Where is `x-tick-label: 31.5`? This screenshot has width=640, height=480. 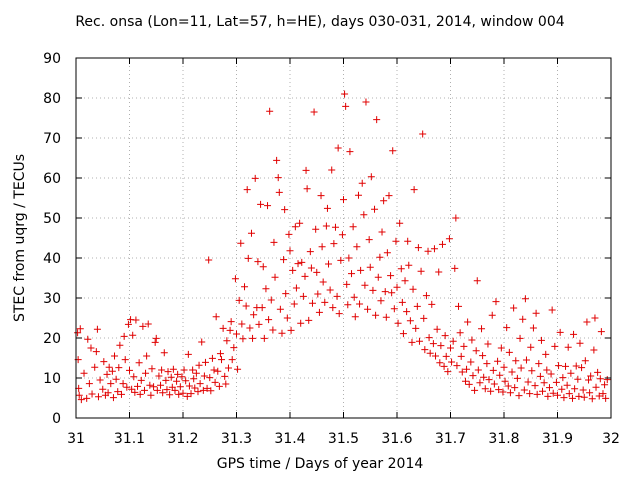 x-tick-label: 31.5 is located at coordinates (343, 439).